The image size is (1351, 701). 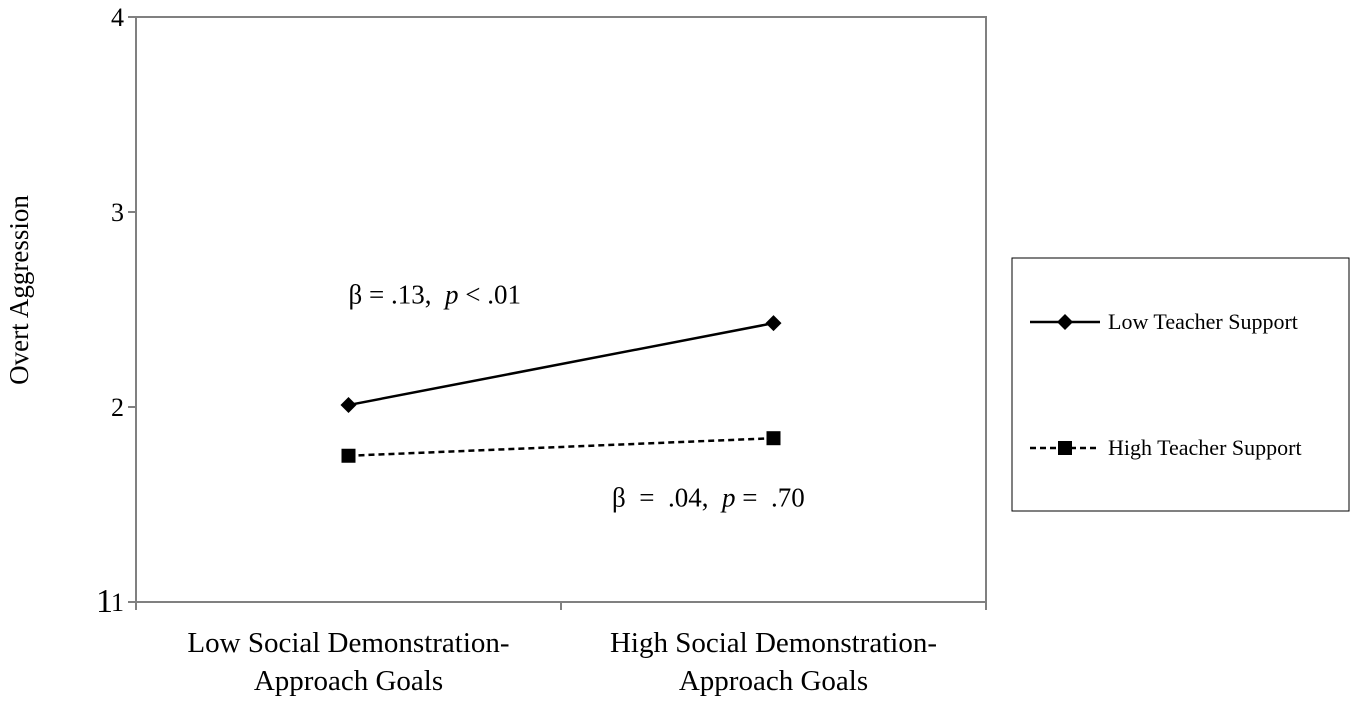 I want to click on x-category-label: Low Social Demonstration- Approach Goals, so click(x=348, y=662).